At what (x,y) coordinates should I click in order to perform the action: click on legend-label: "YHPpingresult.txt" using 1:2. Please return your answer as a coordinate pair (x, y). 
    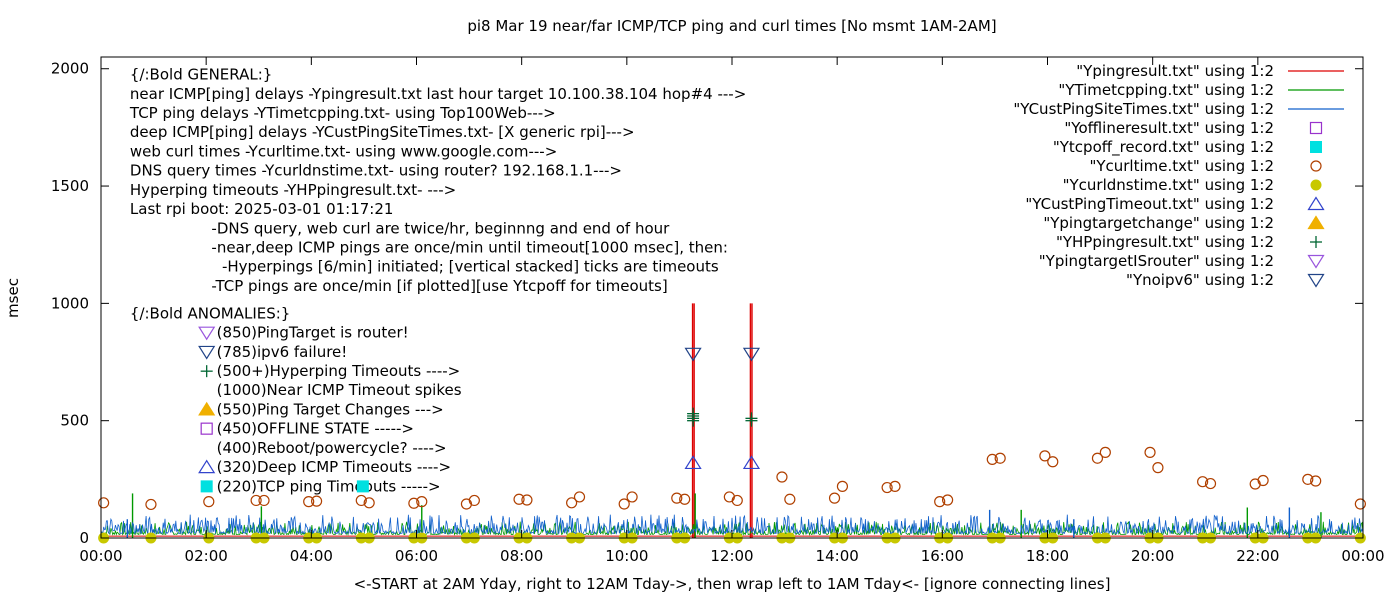
    Looking at the image, I should click on (1165, 242).